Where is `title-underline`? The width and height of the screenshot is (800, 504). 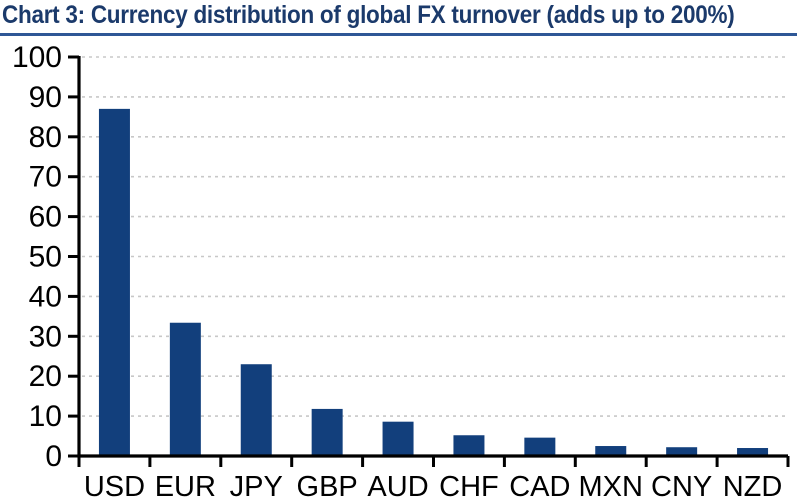 title-underline is located at coordinates (398, 34).